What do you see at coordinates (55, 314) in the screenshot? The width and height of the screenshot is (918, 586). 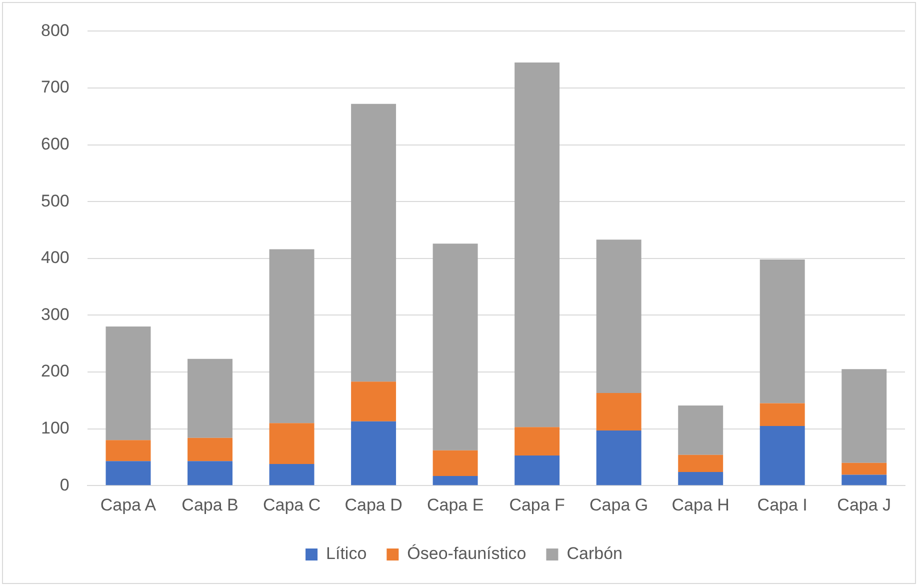 I see `y-tick-label: 300` at bounding box center [55, 314].